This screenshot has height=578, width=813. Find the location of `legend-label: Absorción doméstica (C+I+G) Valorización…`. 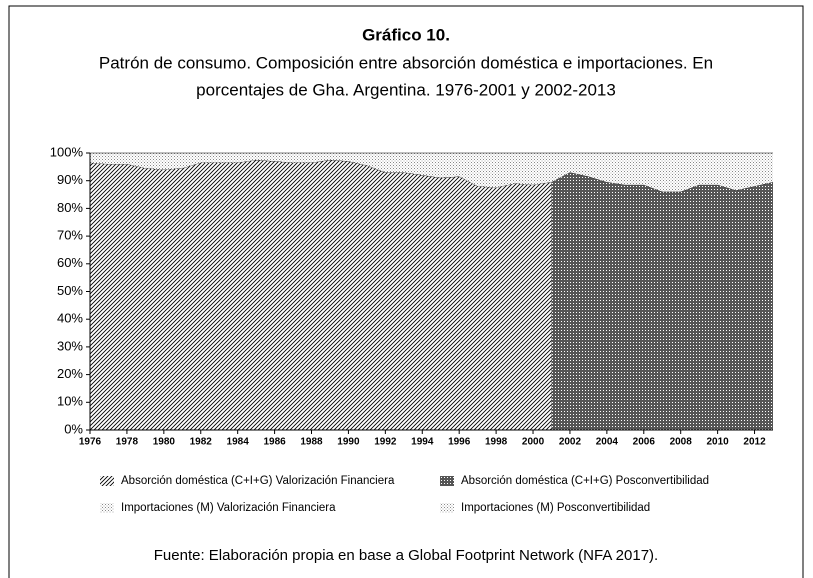

legend-label: Absorción doméstica (C+I+G) Valorización… is located at coordinates (258, 481).